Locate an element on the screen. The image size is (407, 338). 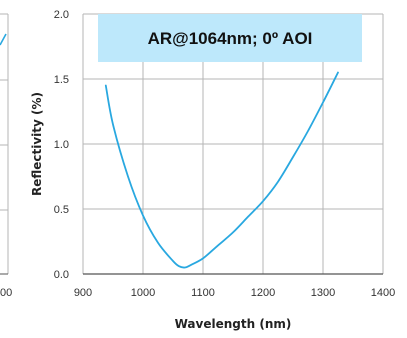
x-axis-title: Wavelength (nm) is located at coordinates (233, 324).